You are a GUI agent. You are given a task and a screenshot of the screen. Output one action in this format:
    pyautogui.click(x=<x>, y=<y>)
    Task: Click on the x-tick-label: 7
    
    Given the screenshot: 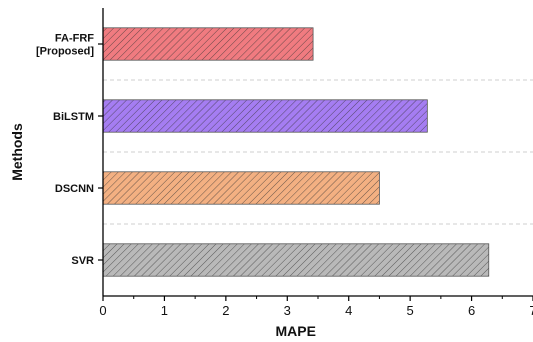 What is the action you would take?
    pyautogui.click(x=531, y=310)
    